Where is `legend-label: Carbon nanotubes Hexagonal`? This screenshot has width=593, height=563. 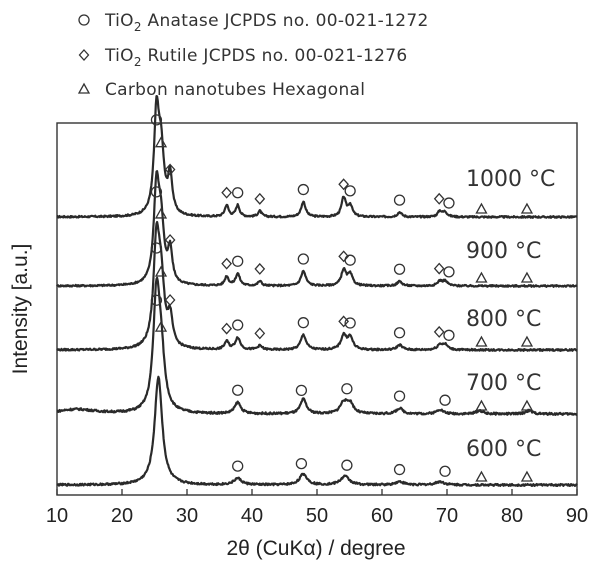 legend-label: Carbon nanotubes Hexagonal is located at coordinates (235, 90).